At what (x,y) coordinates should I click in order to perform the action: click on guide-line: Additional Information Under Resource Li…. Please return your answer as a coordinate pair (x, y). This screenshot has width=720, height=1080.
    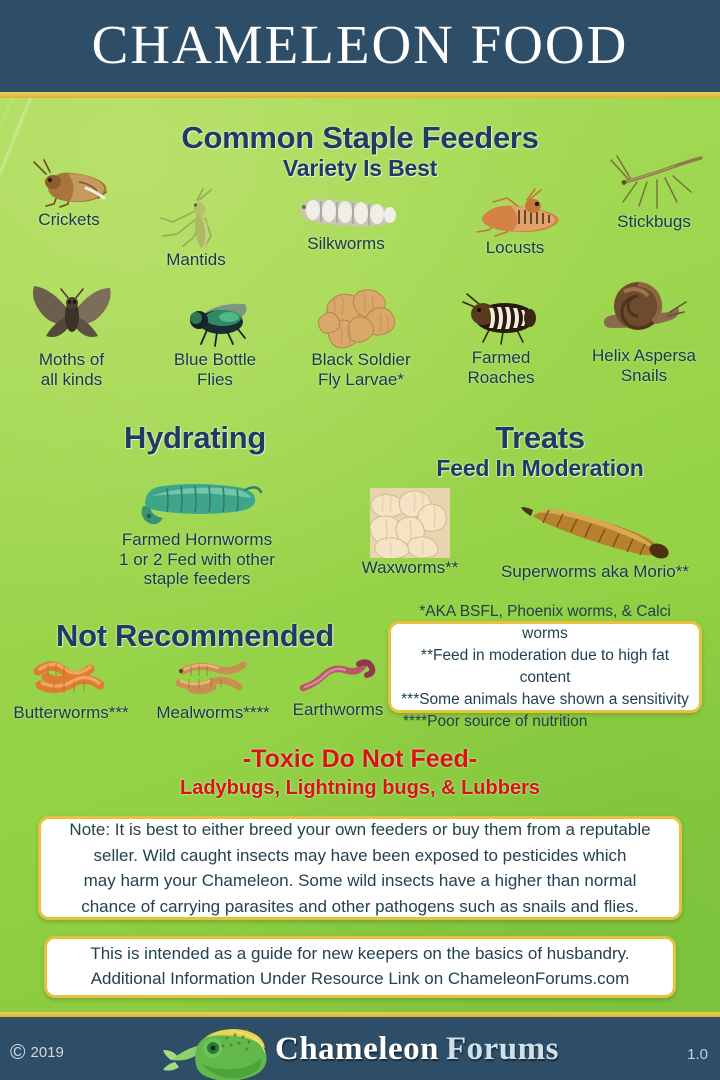
    Looking at the image, I should click on (360, 978).